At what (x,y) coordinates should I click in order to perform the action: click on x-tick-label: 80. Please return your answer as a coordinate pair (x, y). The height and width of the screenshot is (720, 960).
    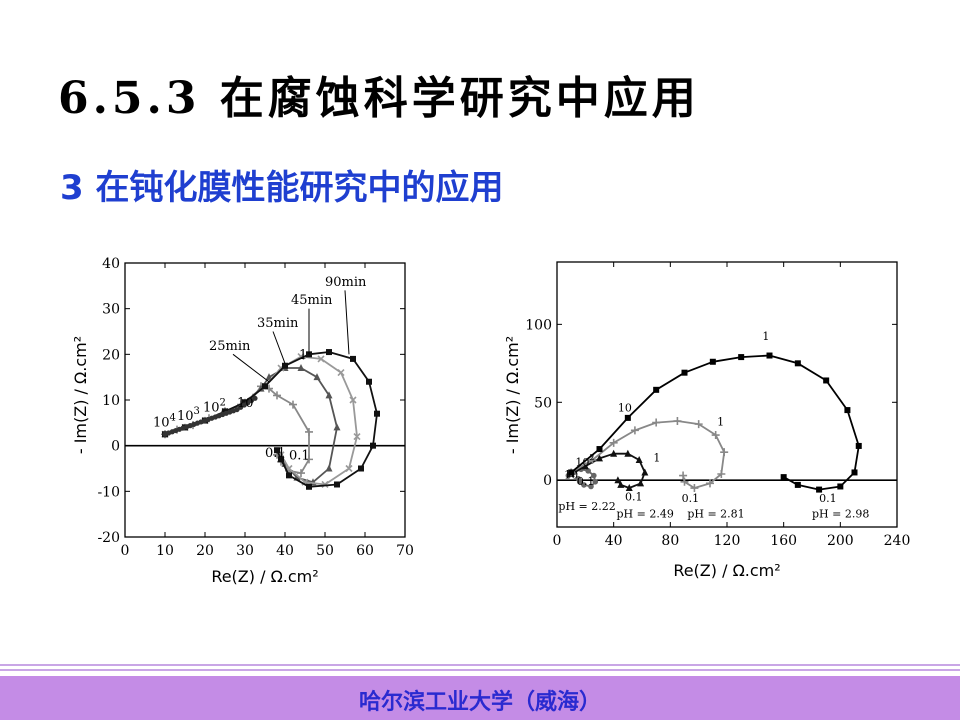
    Looking at the image, I should click on (670, 541).